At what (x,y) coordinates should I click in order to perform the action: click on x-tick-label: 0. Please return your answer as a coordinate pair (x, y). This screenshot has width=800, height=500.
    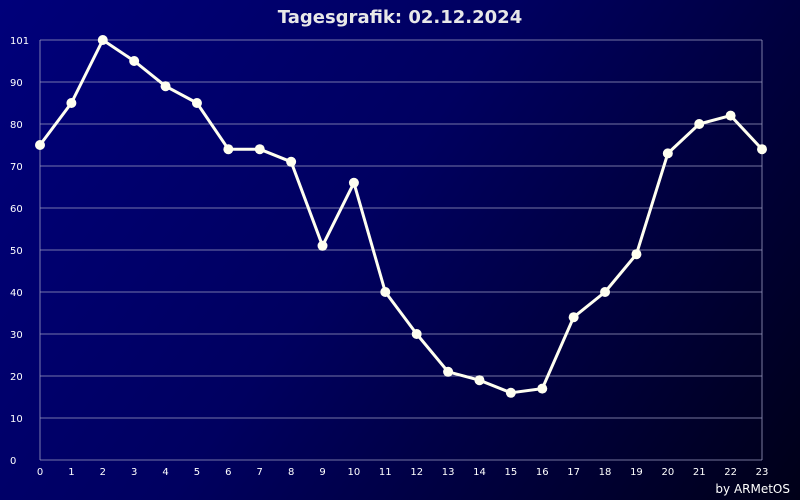
    Looking at the image, I should click on (40, 472).